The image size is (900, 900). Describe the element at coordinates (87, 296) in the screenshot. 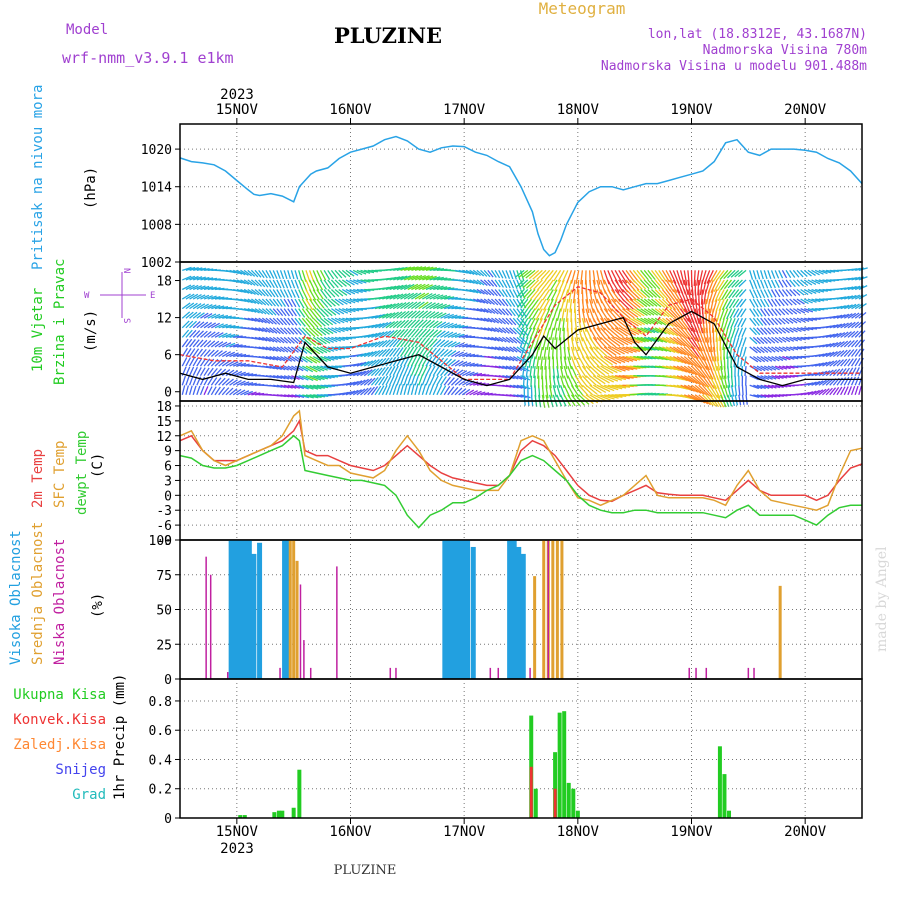

I see `compass-w: W` at that location.